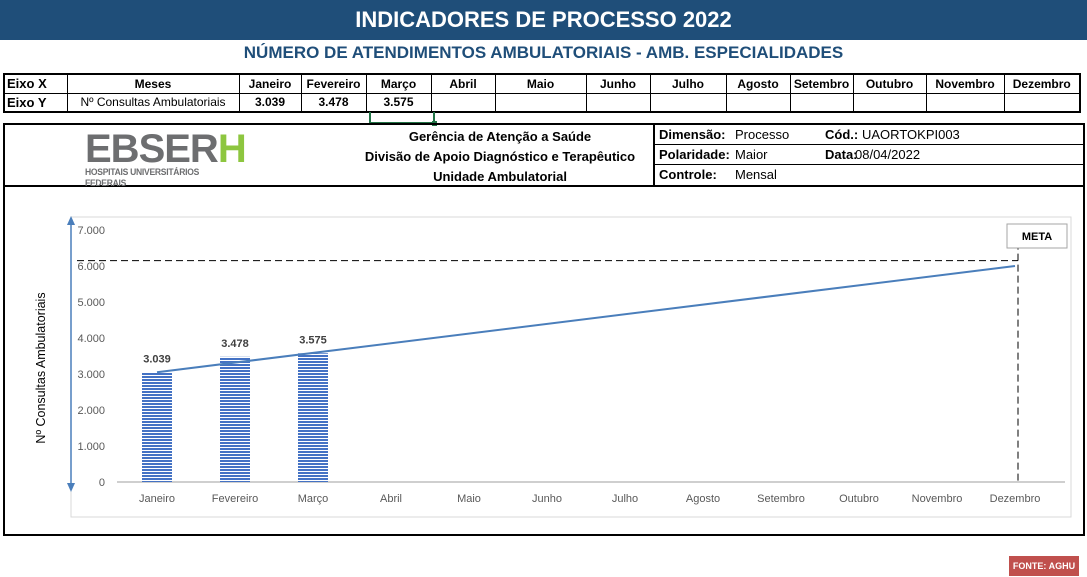  Describe the element at coordinates (153, 102) in the screenshot. I see `y-axis-name: Nº Consultas Ambulatoriais` at that location.